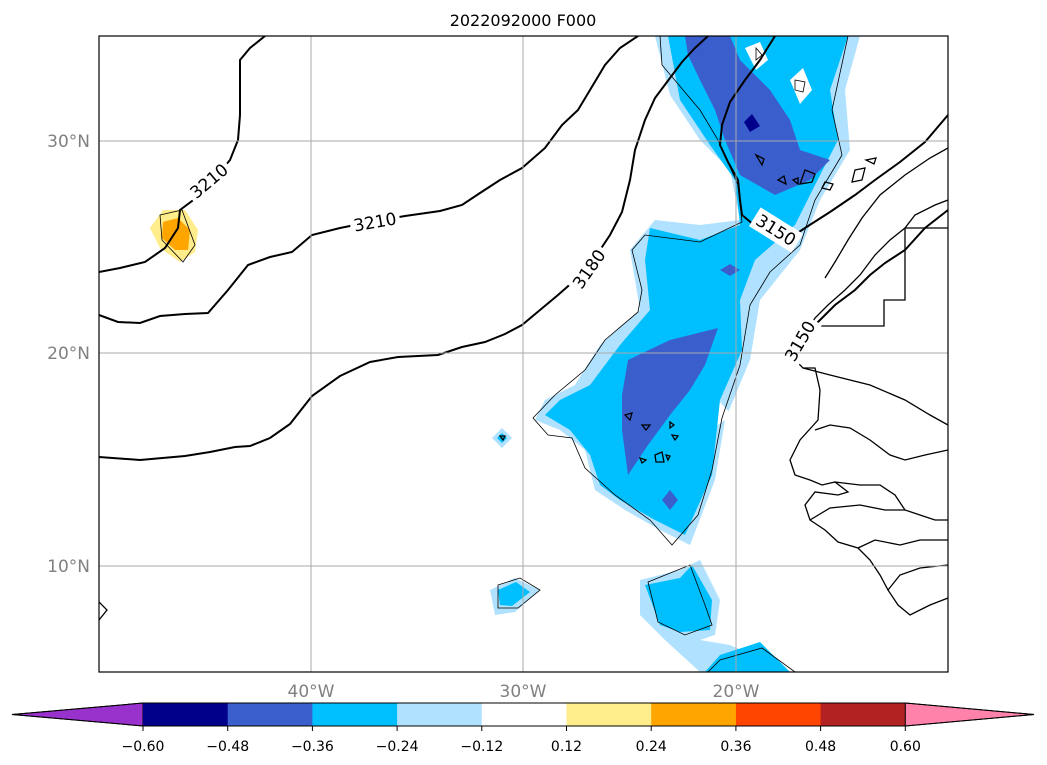 This screenshot has width=1047, height=765. I want to click on lat-label-20n: 20°N, so click(68, 354).